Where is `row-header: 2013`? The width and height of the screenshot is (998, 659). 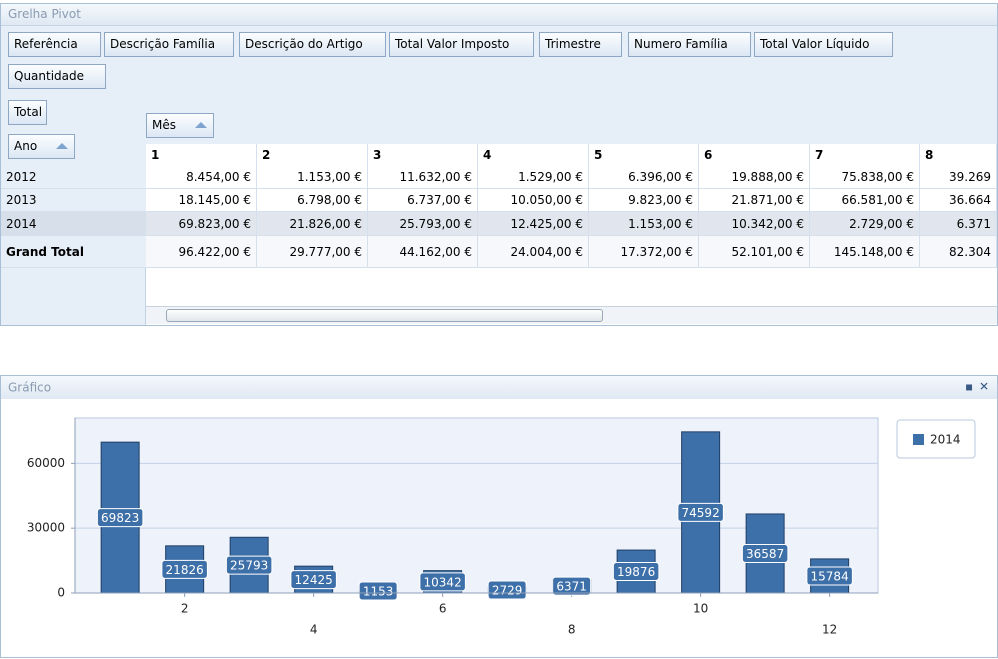
row-header: 2013 is located at coordinates (74, 200).